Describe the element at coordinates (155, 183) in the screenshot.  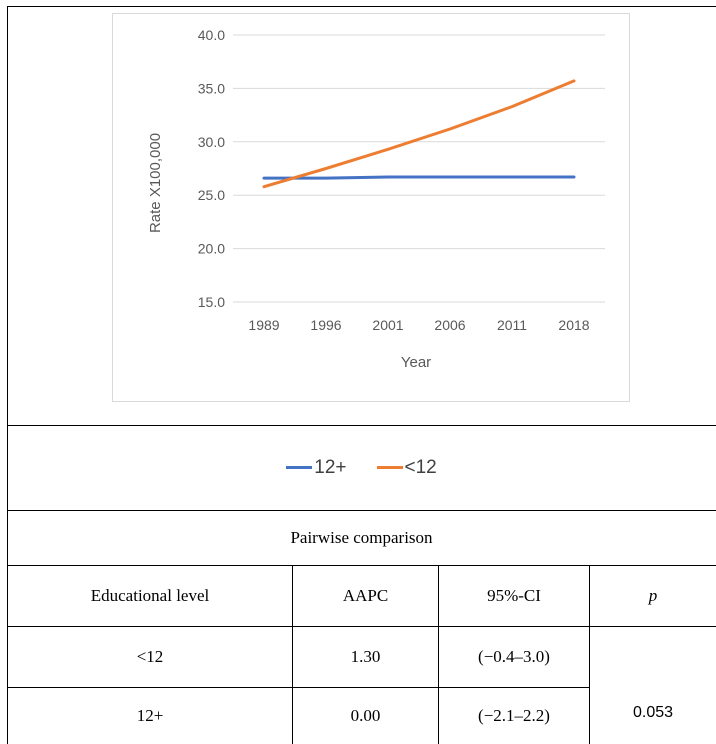
I see `y-axis-title: Rate X100,000` at that location.